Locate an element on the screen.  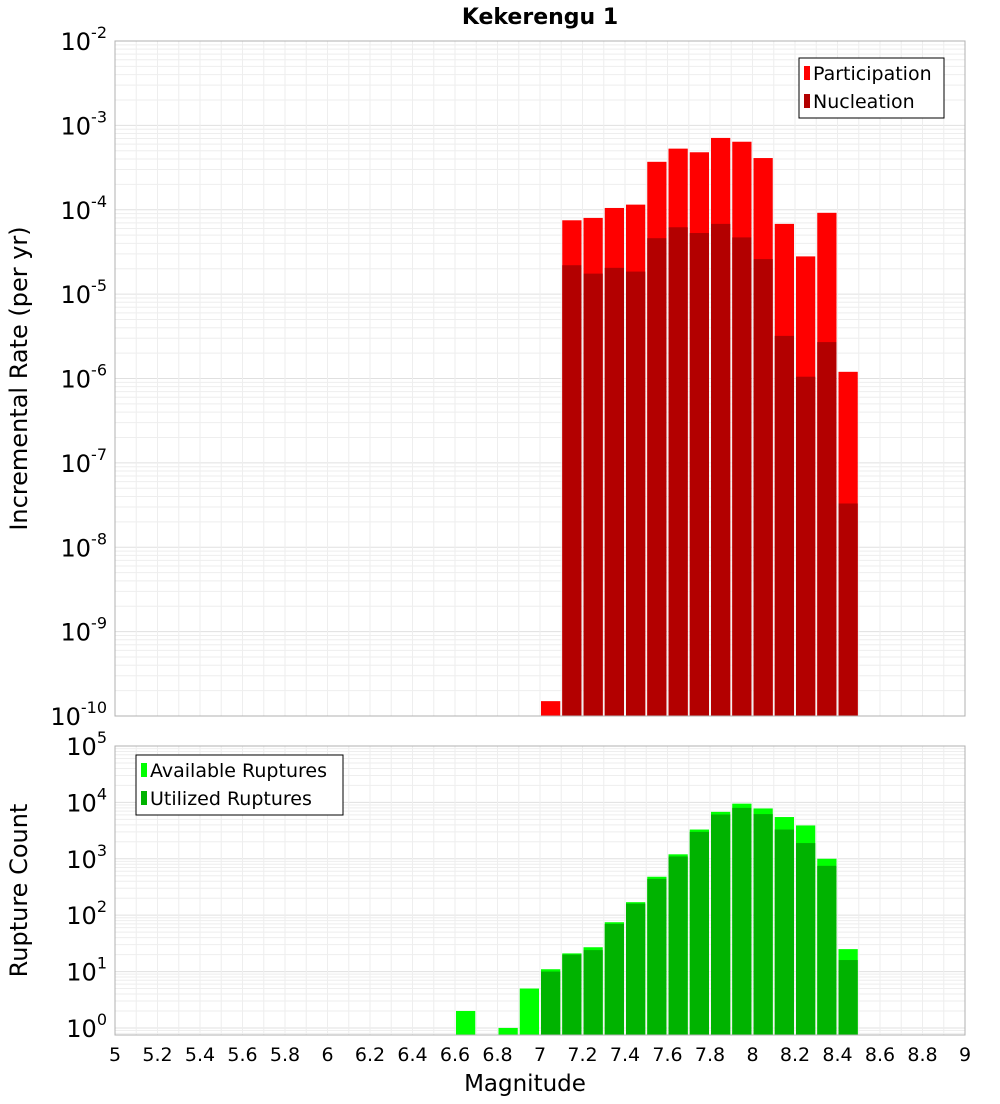
x-tick-label: 9 is located at coordinates (965, 1055).